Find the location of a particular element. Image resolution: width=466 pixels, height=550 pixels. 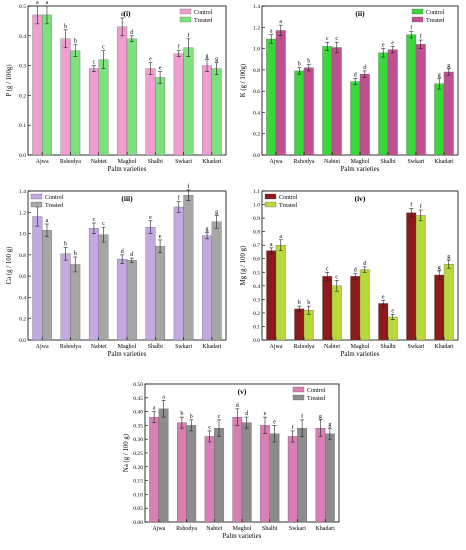

panel-label: (v) is located at coordinates (242, 391).